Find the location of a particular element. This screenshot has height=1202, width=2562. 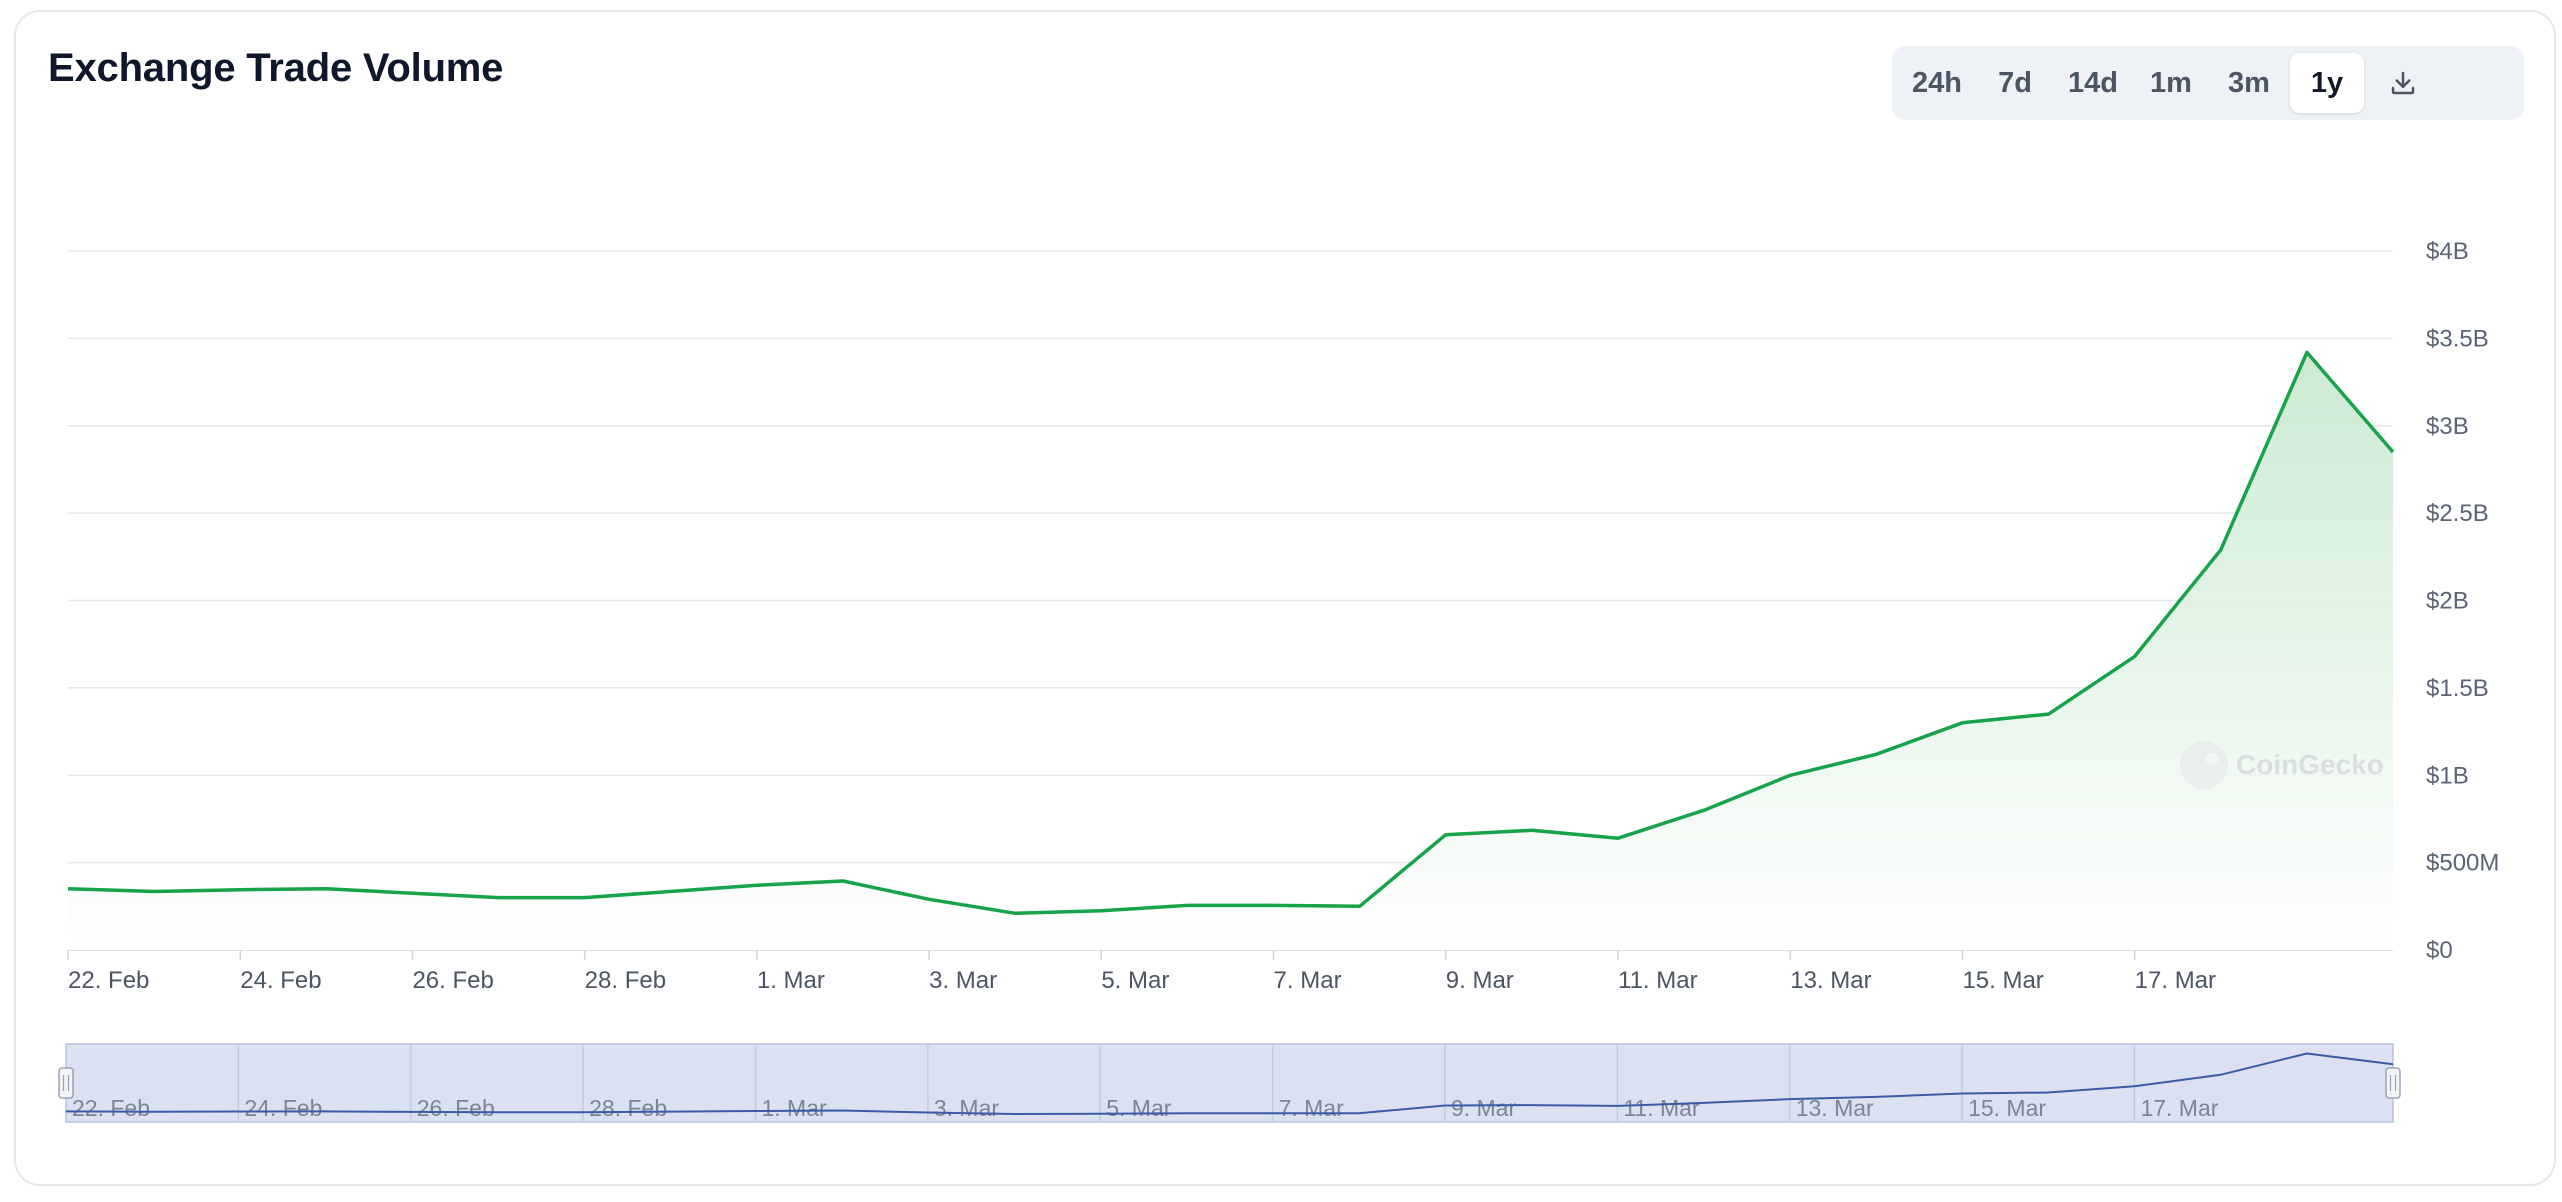

navigator-tick-label: 28. Feb is located at coordinates (628, 1108).